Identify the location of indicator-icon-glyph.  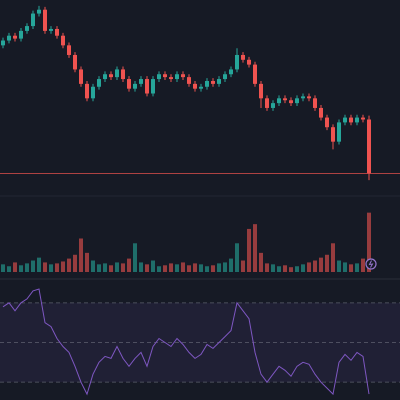
(371, 264).